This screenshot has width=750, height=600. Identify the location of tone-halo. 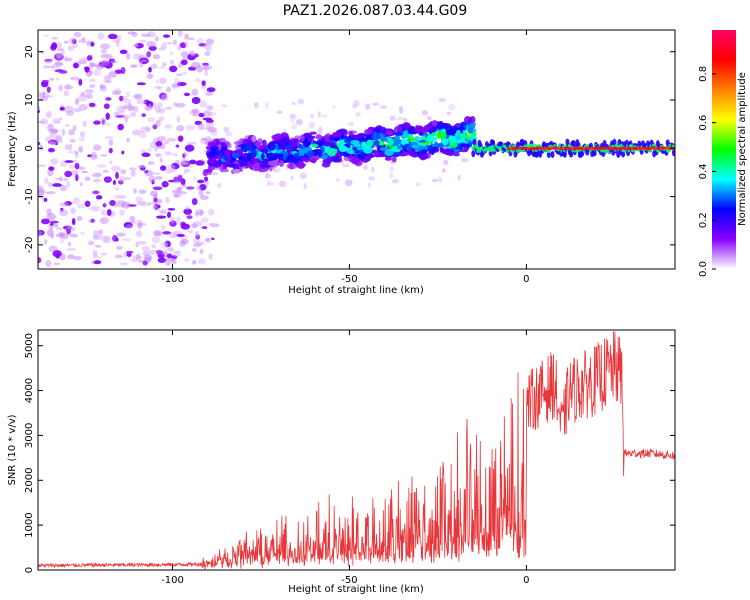
(552, 154).